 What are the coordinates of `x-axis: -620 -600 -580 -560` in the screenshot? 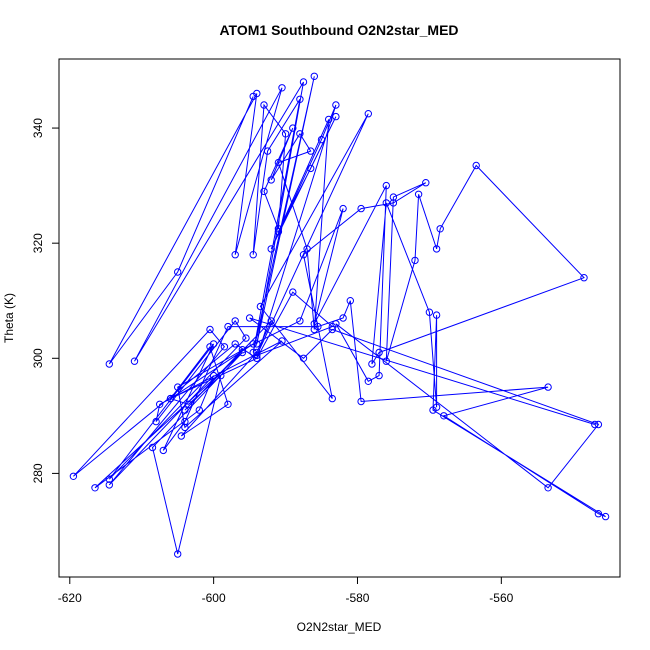 It's located at (286, 590).